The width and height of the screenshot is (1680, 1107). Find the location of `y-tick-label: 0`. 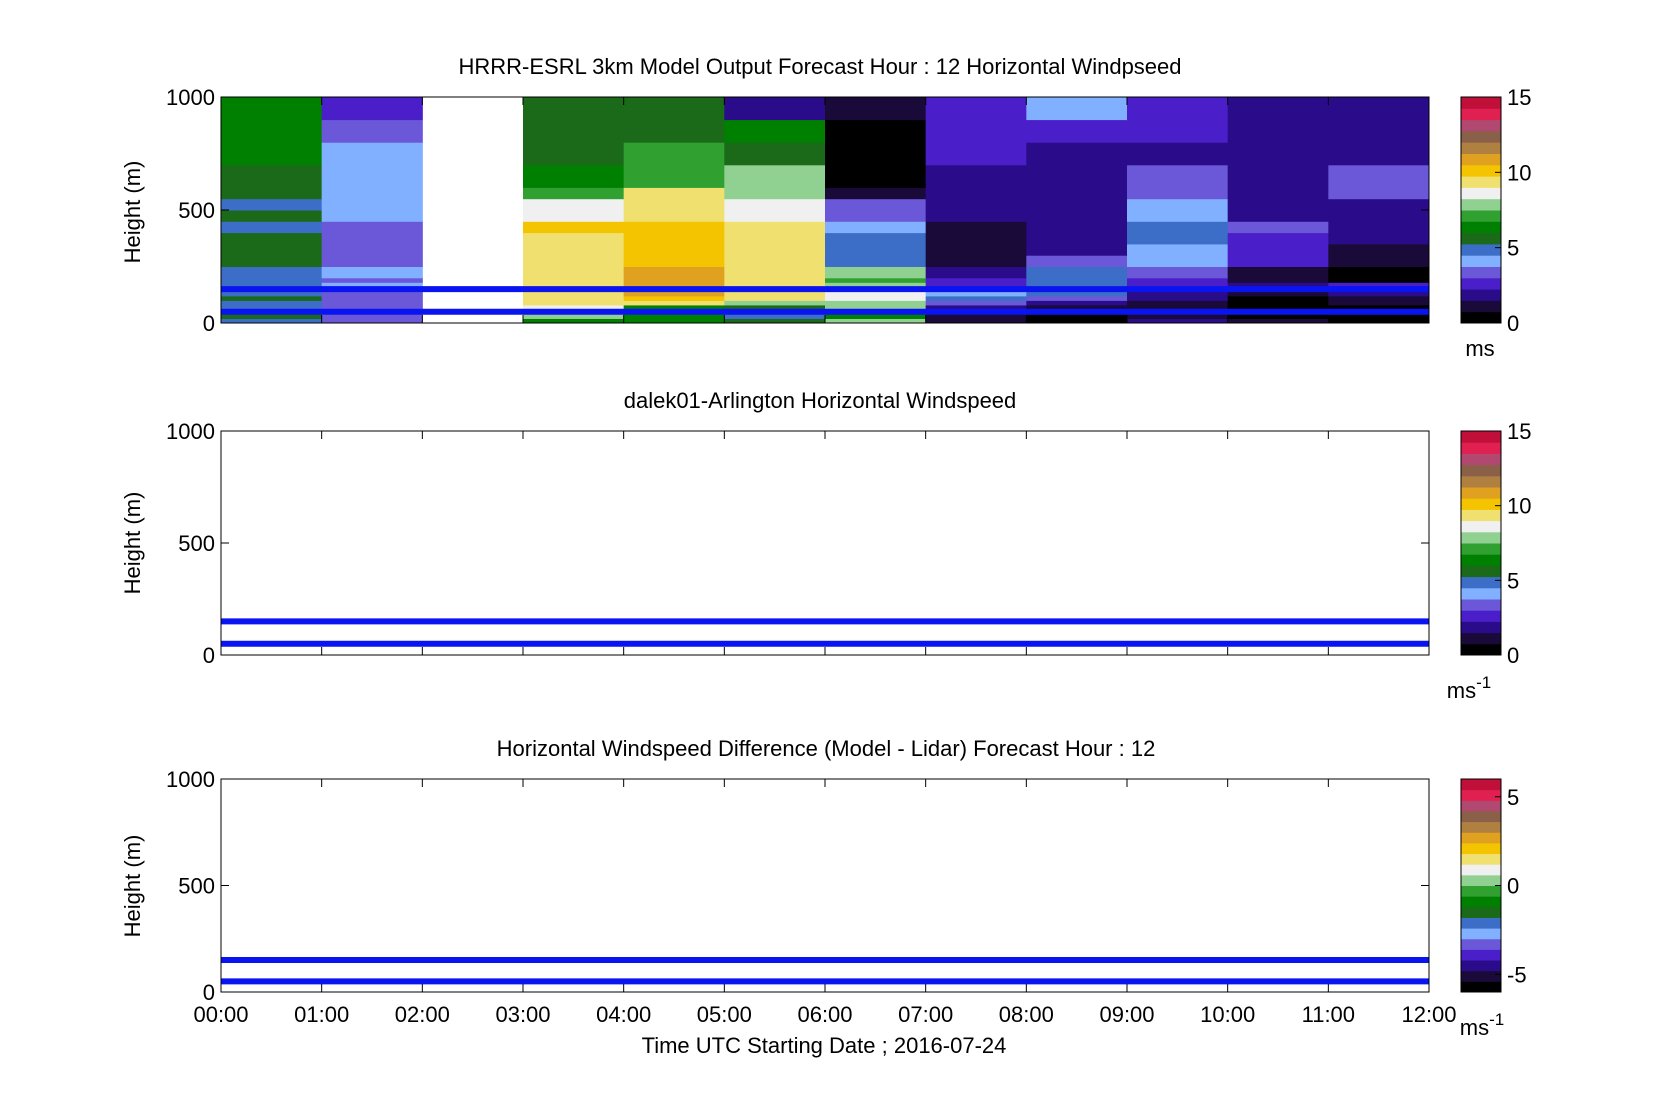

y-tick-label: 0 is located at coordinates (209, 992).